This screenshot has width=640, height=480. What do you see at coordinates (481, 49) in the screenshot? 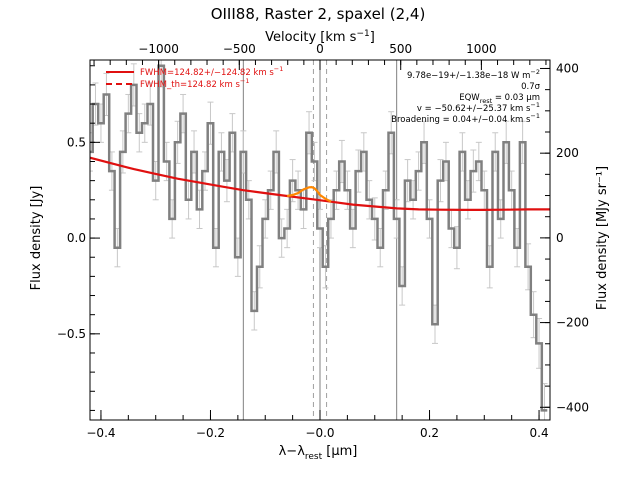
I see `velocity-tick-label: 1000` at bounding box center [481, 49].